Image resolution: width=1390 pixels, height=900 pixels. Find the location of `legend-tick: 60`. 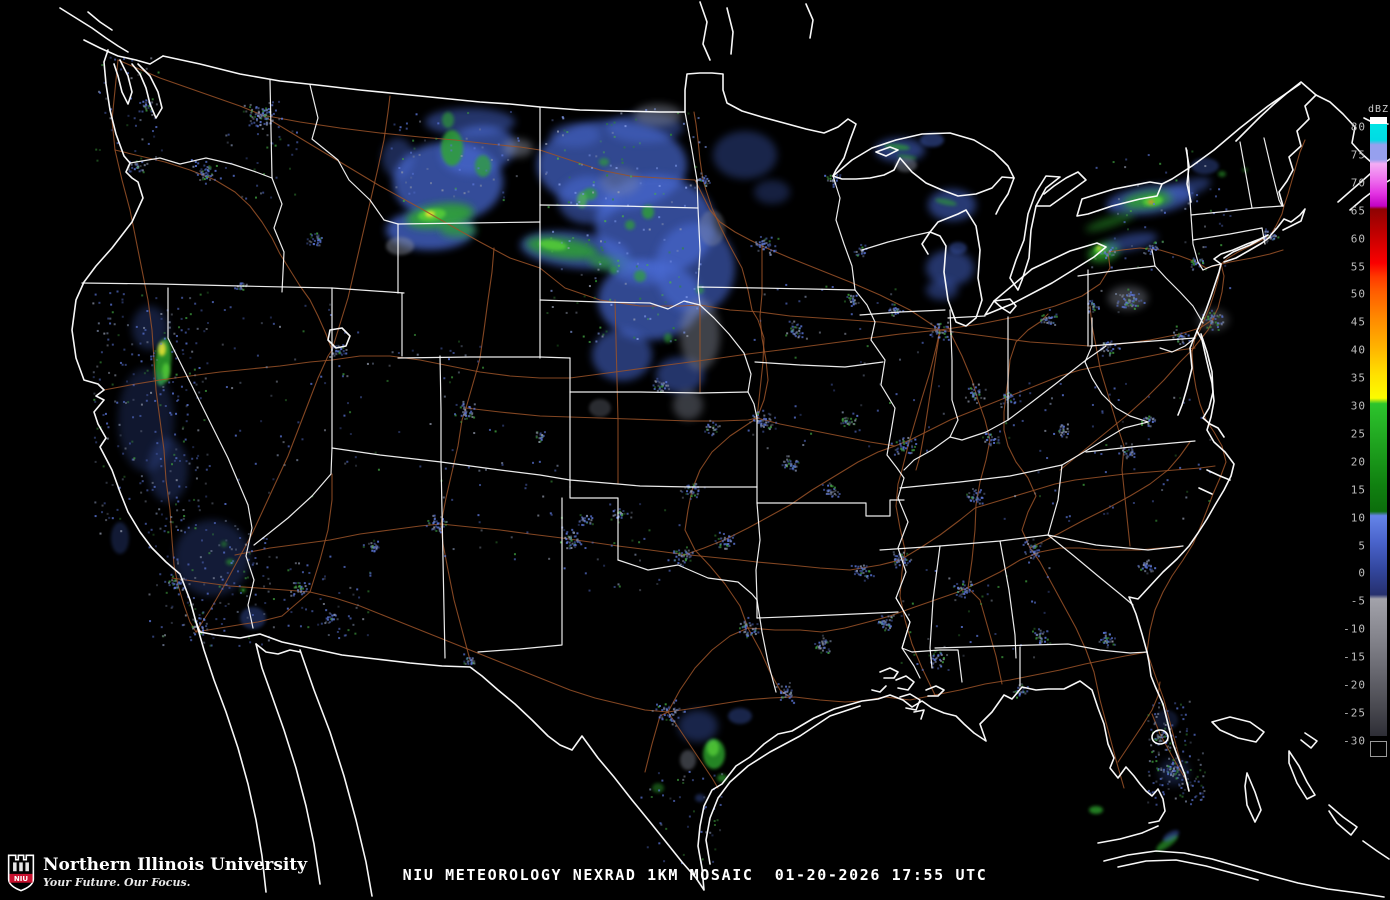

legend-tick: 60 is located at coordinates (1358, 239).